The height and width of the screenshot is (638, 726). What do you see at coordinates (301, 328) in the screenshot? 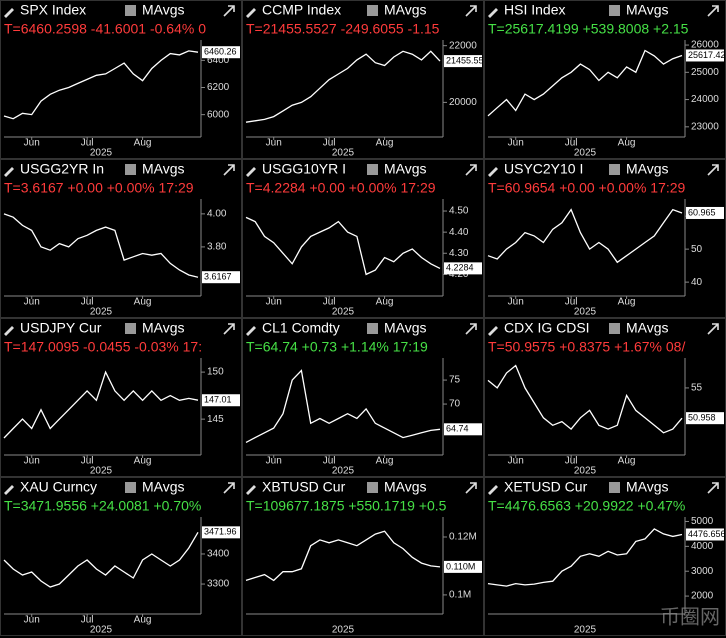
I see `chart-title: CL1 Comdty` at bounding box center [301, 328].